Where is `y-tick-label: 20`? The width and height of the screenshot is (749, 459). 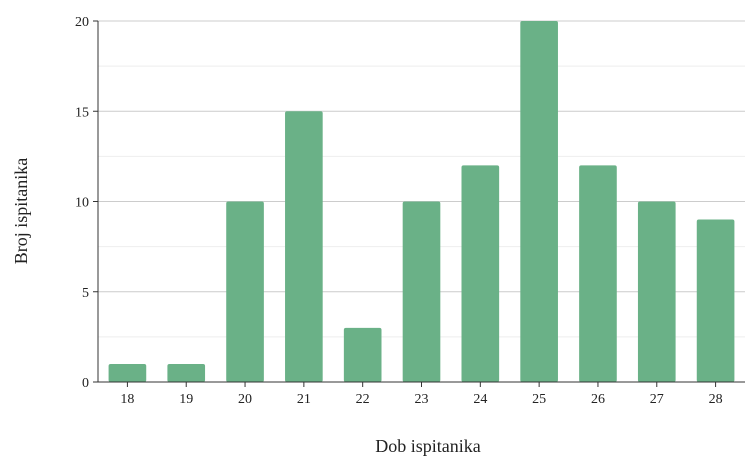
y-tick-label: 20 is located at coordinates (82, 22).